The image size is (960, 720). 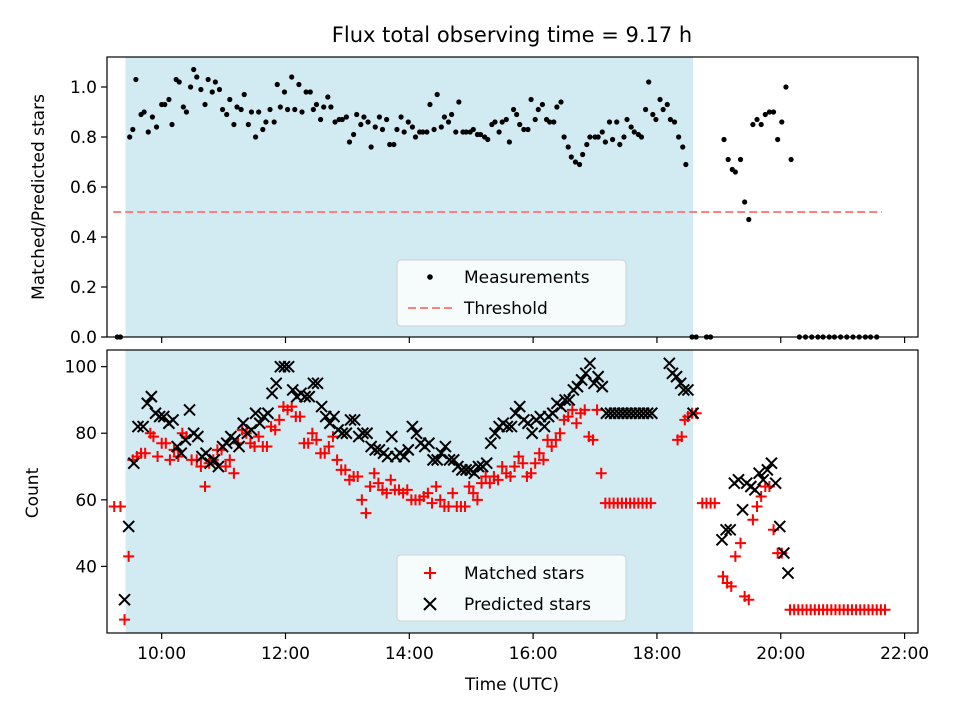 What do you see at coordinates (527, 605) in the screenshot?
I see `legend-label-predicted: Predicted stars` at bounding box center [527, 605].